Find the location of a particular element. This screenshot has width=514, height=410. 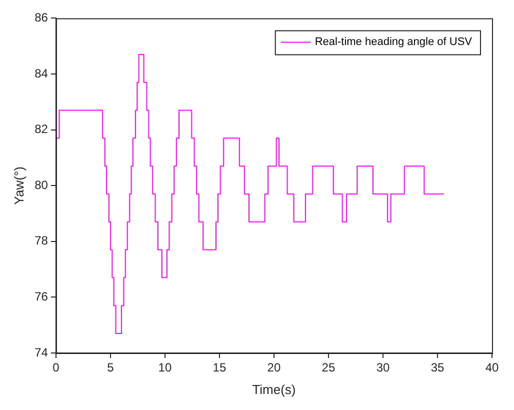

x-tick-label: 35 is located at coordinates (437, 367).